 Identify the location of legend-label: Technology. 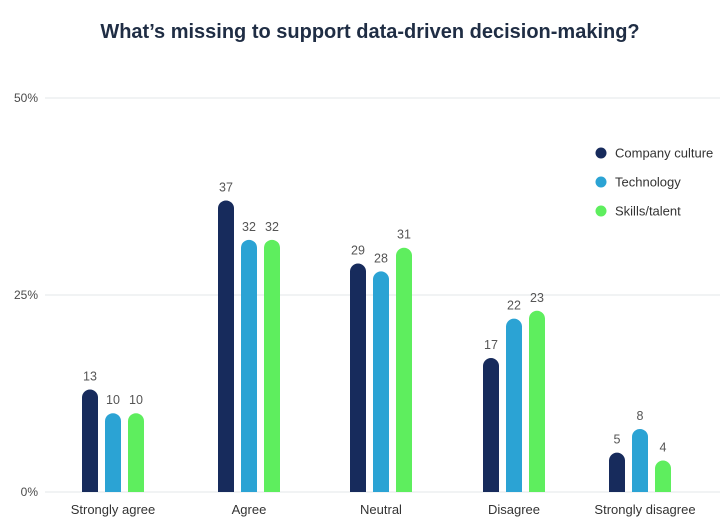
(648, 182).